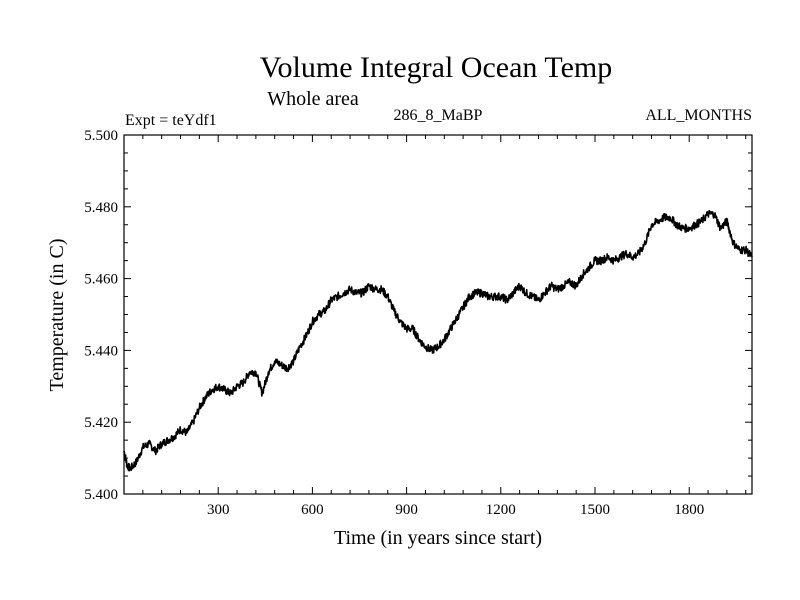  I want to click on y-axis-label: Temperature (in C), so click(57, 315).